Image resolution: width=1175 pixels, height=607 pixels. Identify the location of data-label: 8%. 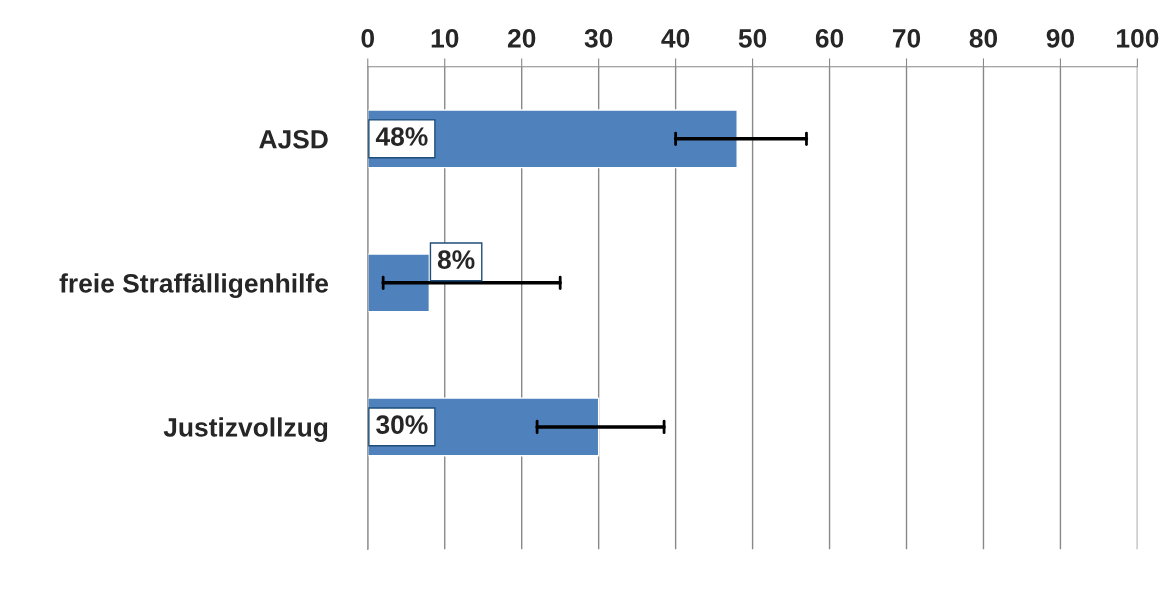
(456, 259).